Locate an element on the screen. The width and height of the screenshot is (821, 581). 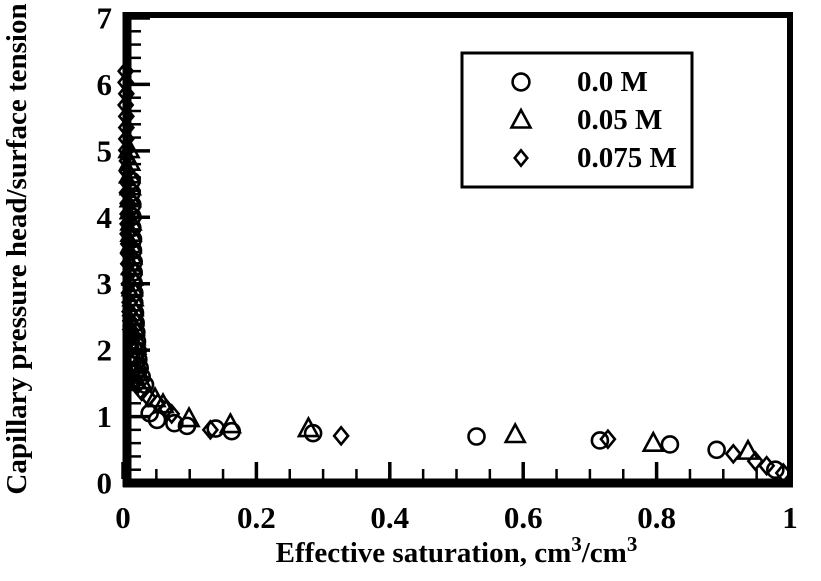
x-tick-label: 0 is located at coordinates (123, 517).